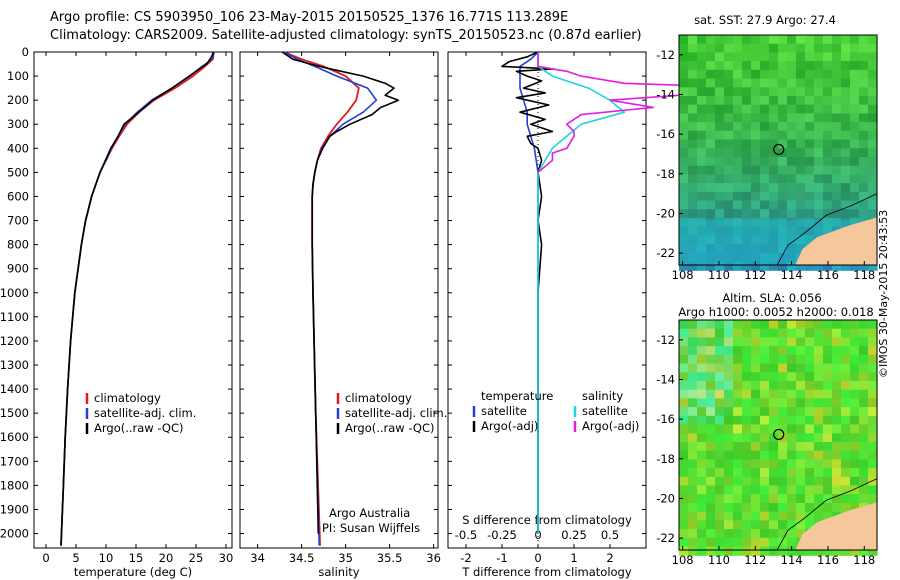 This screenshot has width=900, height=580. I want to click on diff-series-salinity-argo-adj-, so click(653, 113).